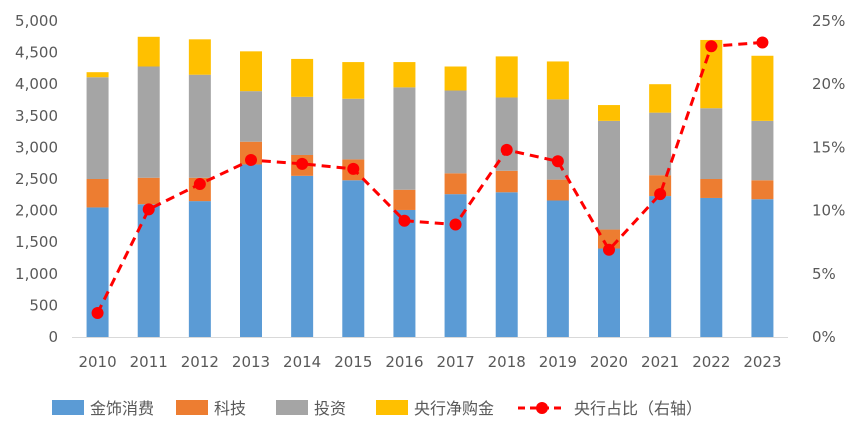 This screenshot has height=435, width=863. What do you see at coordinates (200, 362) in the screenshot?
I see `x-tick-label: 2012` at bounding box center [200, 362].